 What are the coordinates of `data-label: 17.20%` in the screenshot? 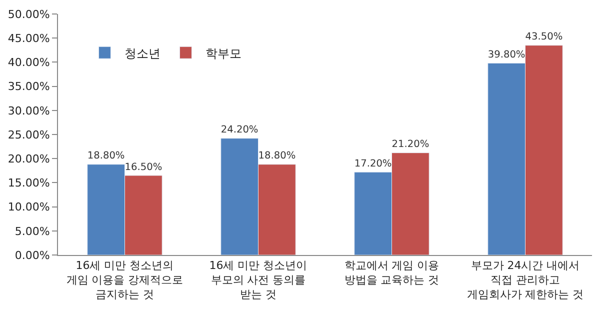 It's located at (373, 164).